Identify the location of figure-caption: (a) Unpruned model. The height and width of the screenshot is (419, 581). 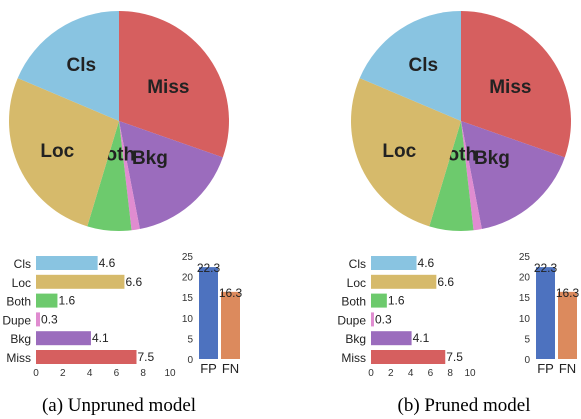
(119, 405).